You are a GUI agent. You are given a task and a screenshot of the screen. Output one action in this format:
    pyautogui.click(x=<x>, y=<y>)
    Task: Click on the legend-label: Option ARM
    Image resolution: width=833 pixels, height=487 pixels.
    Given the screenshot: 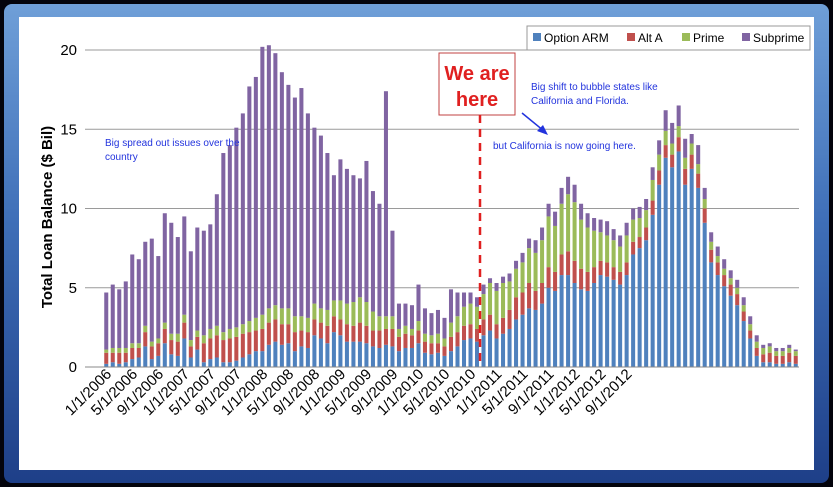 What is the action you would take?
    pyautogui.click(x=576, y=38)
    